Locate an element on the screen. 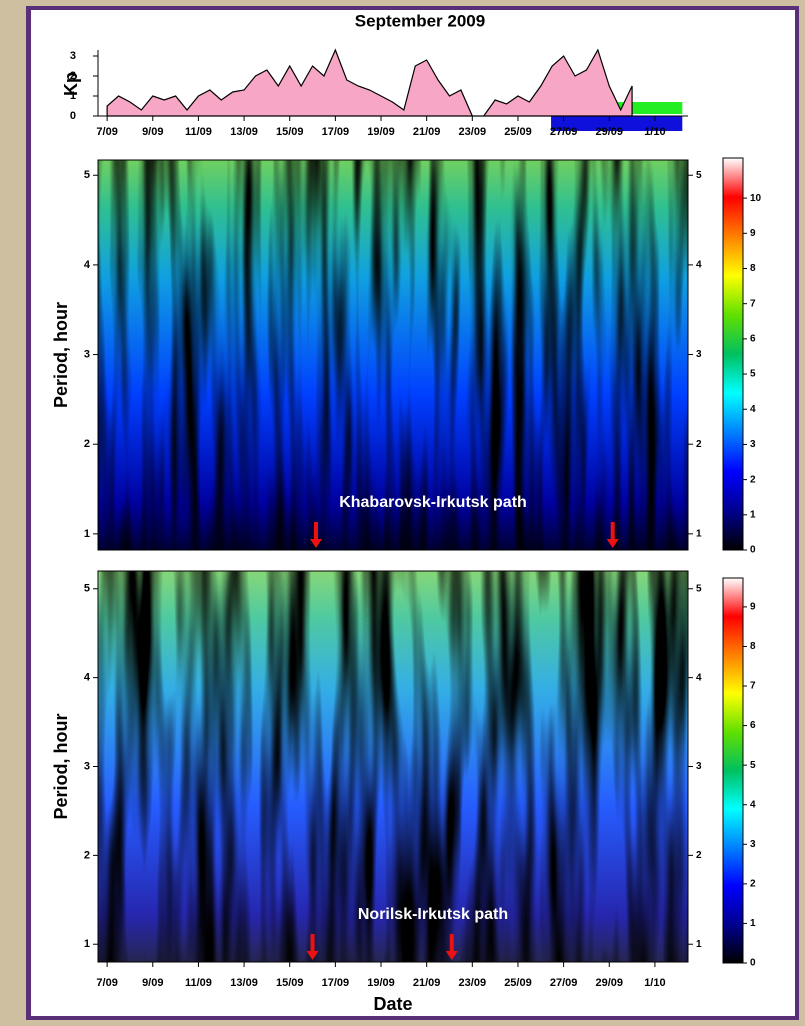 The width and height of the screenshot is (805, 1026). colorbar-tick-label: 10 is located at coordinates (756, 198).